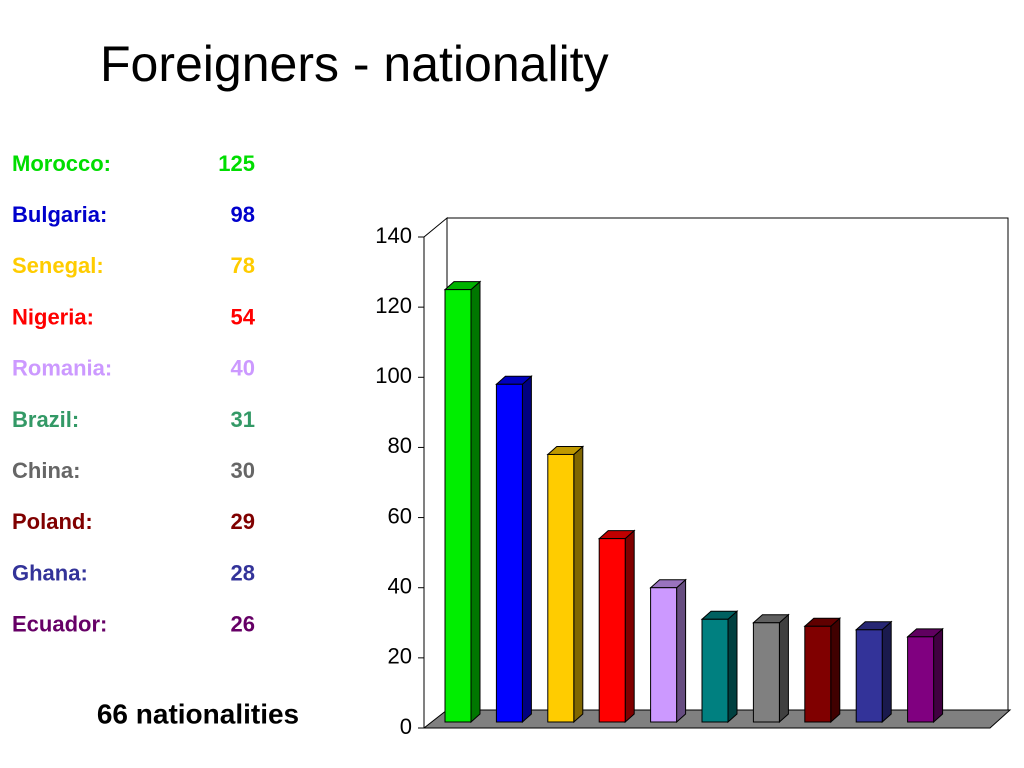  I want to click on y-tick-label: 0, so click(406, 726).